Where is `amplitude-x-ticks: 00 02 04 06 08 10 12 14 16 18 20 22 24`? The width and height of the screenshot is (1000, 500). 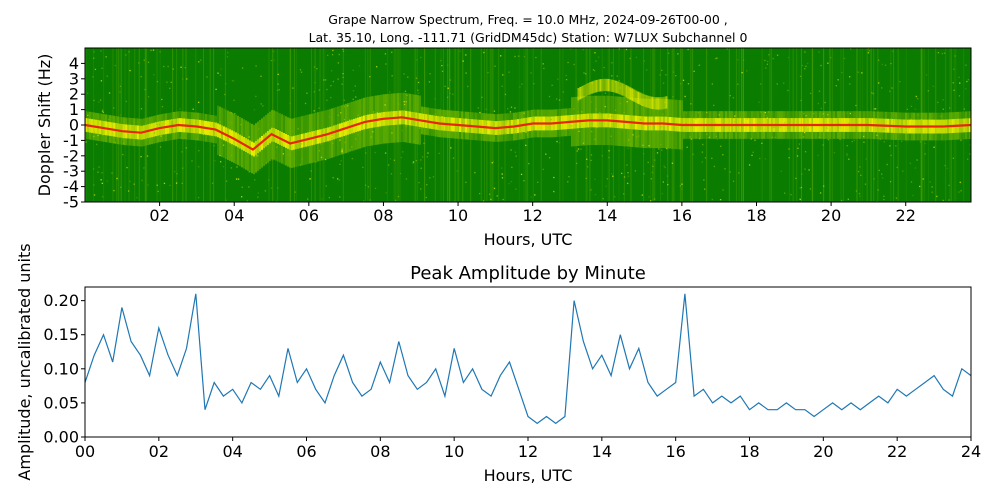
amplitude-x-ticks: 00 02 04 06 08 10 12 14 16 18 20 22 24 is located at coordinates (528, 449).